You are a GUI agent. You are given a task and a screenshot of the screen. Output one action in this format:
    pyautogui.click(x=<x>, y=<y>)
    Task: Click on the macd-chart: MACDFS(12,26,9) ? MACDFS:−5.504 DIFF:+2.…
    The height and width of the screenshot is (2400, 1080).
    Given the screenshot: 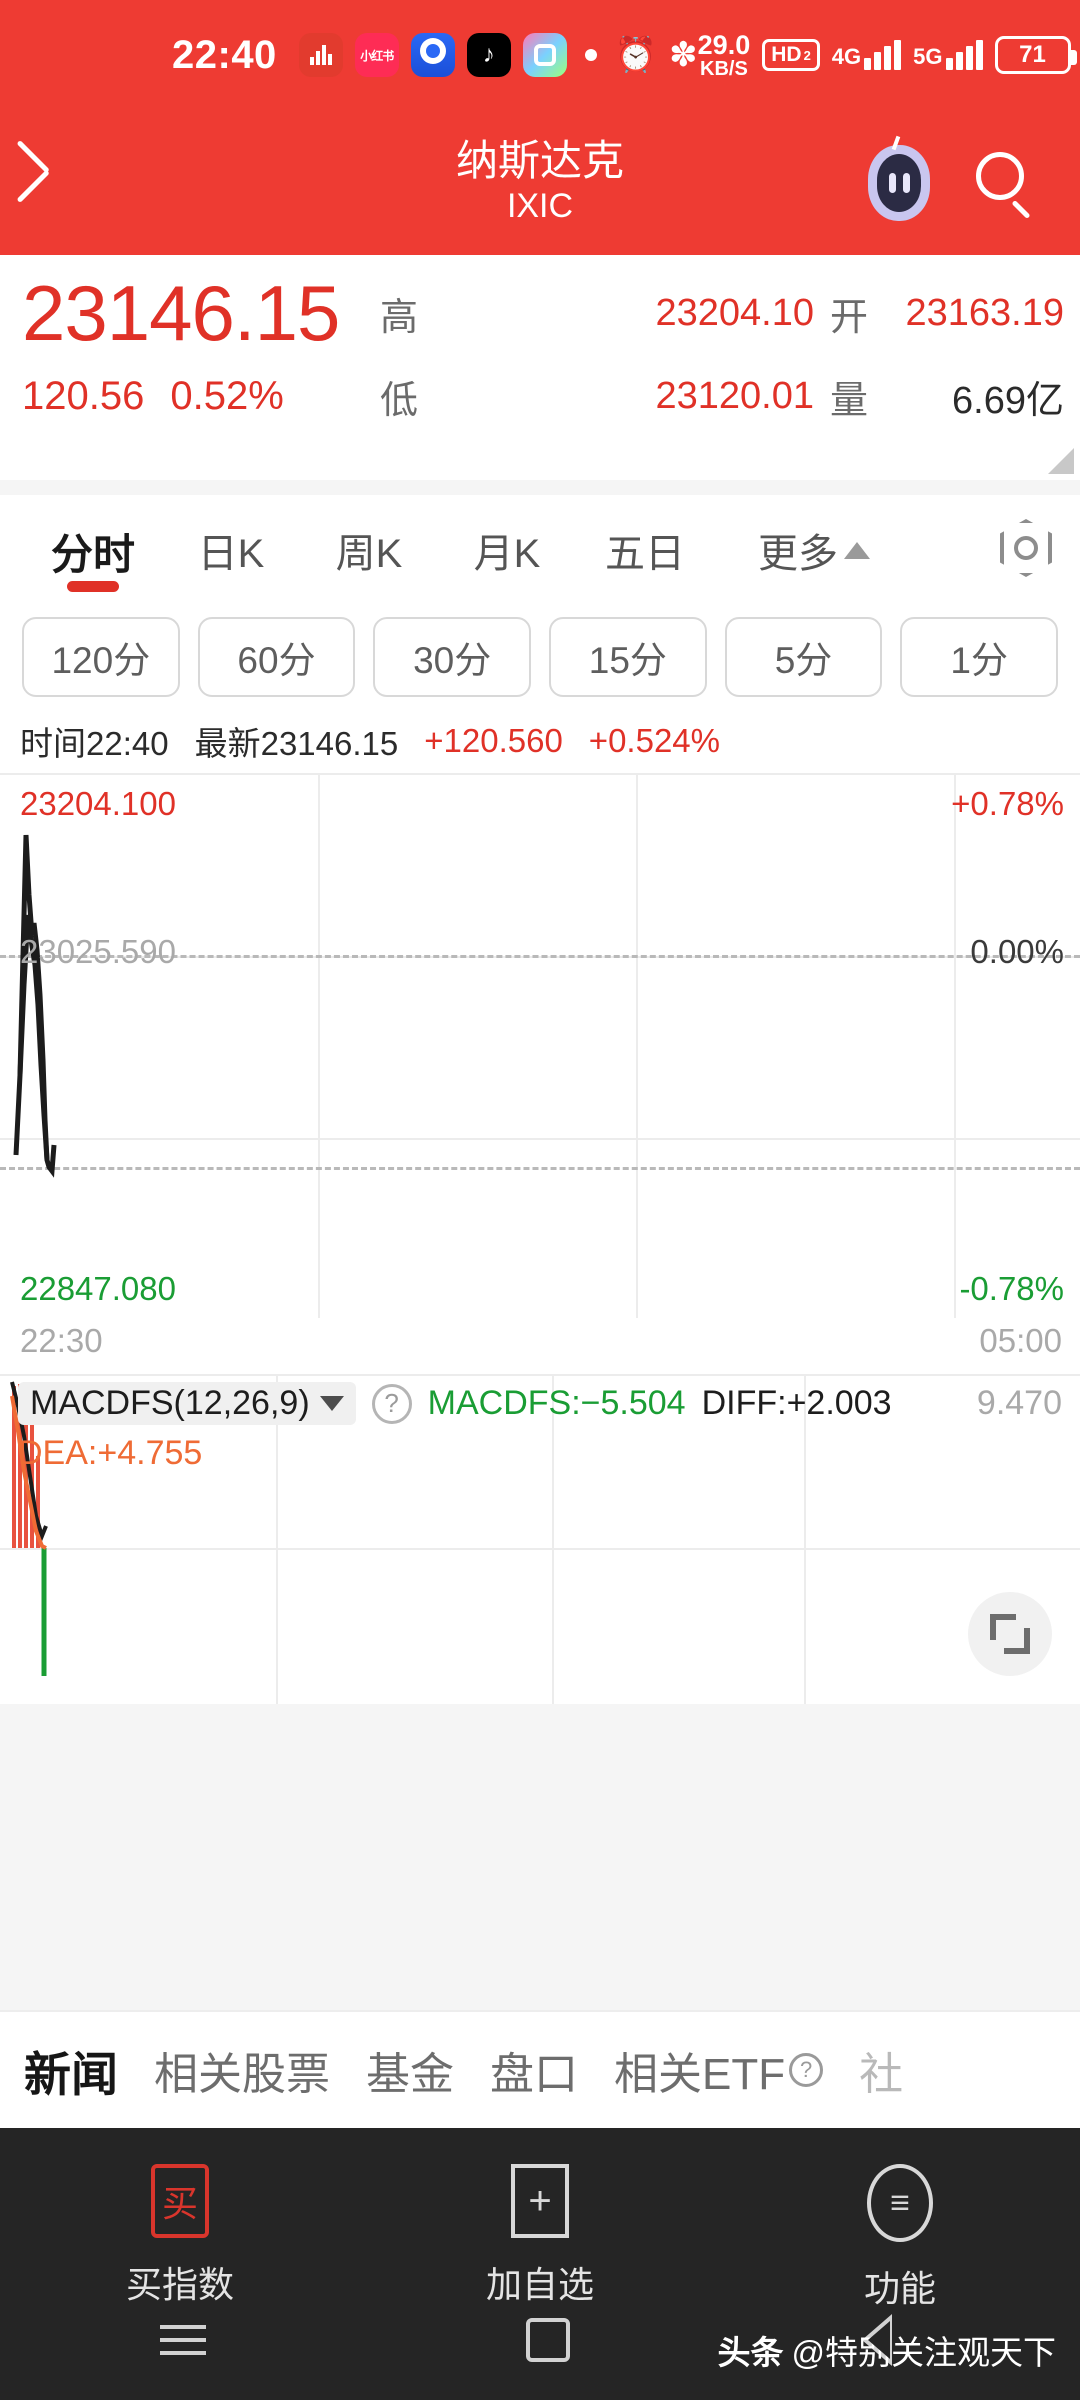 What is the action you would take?
    pyautogui.click(x=540, y=1539)
    